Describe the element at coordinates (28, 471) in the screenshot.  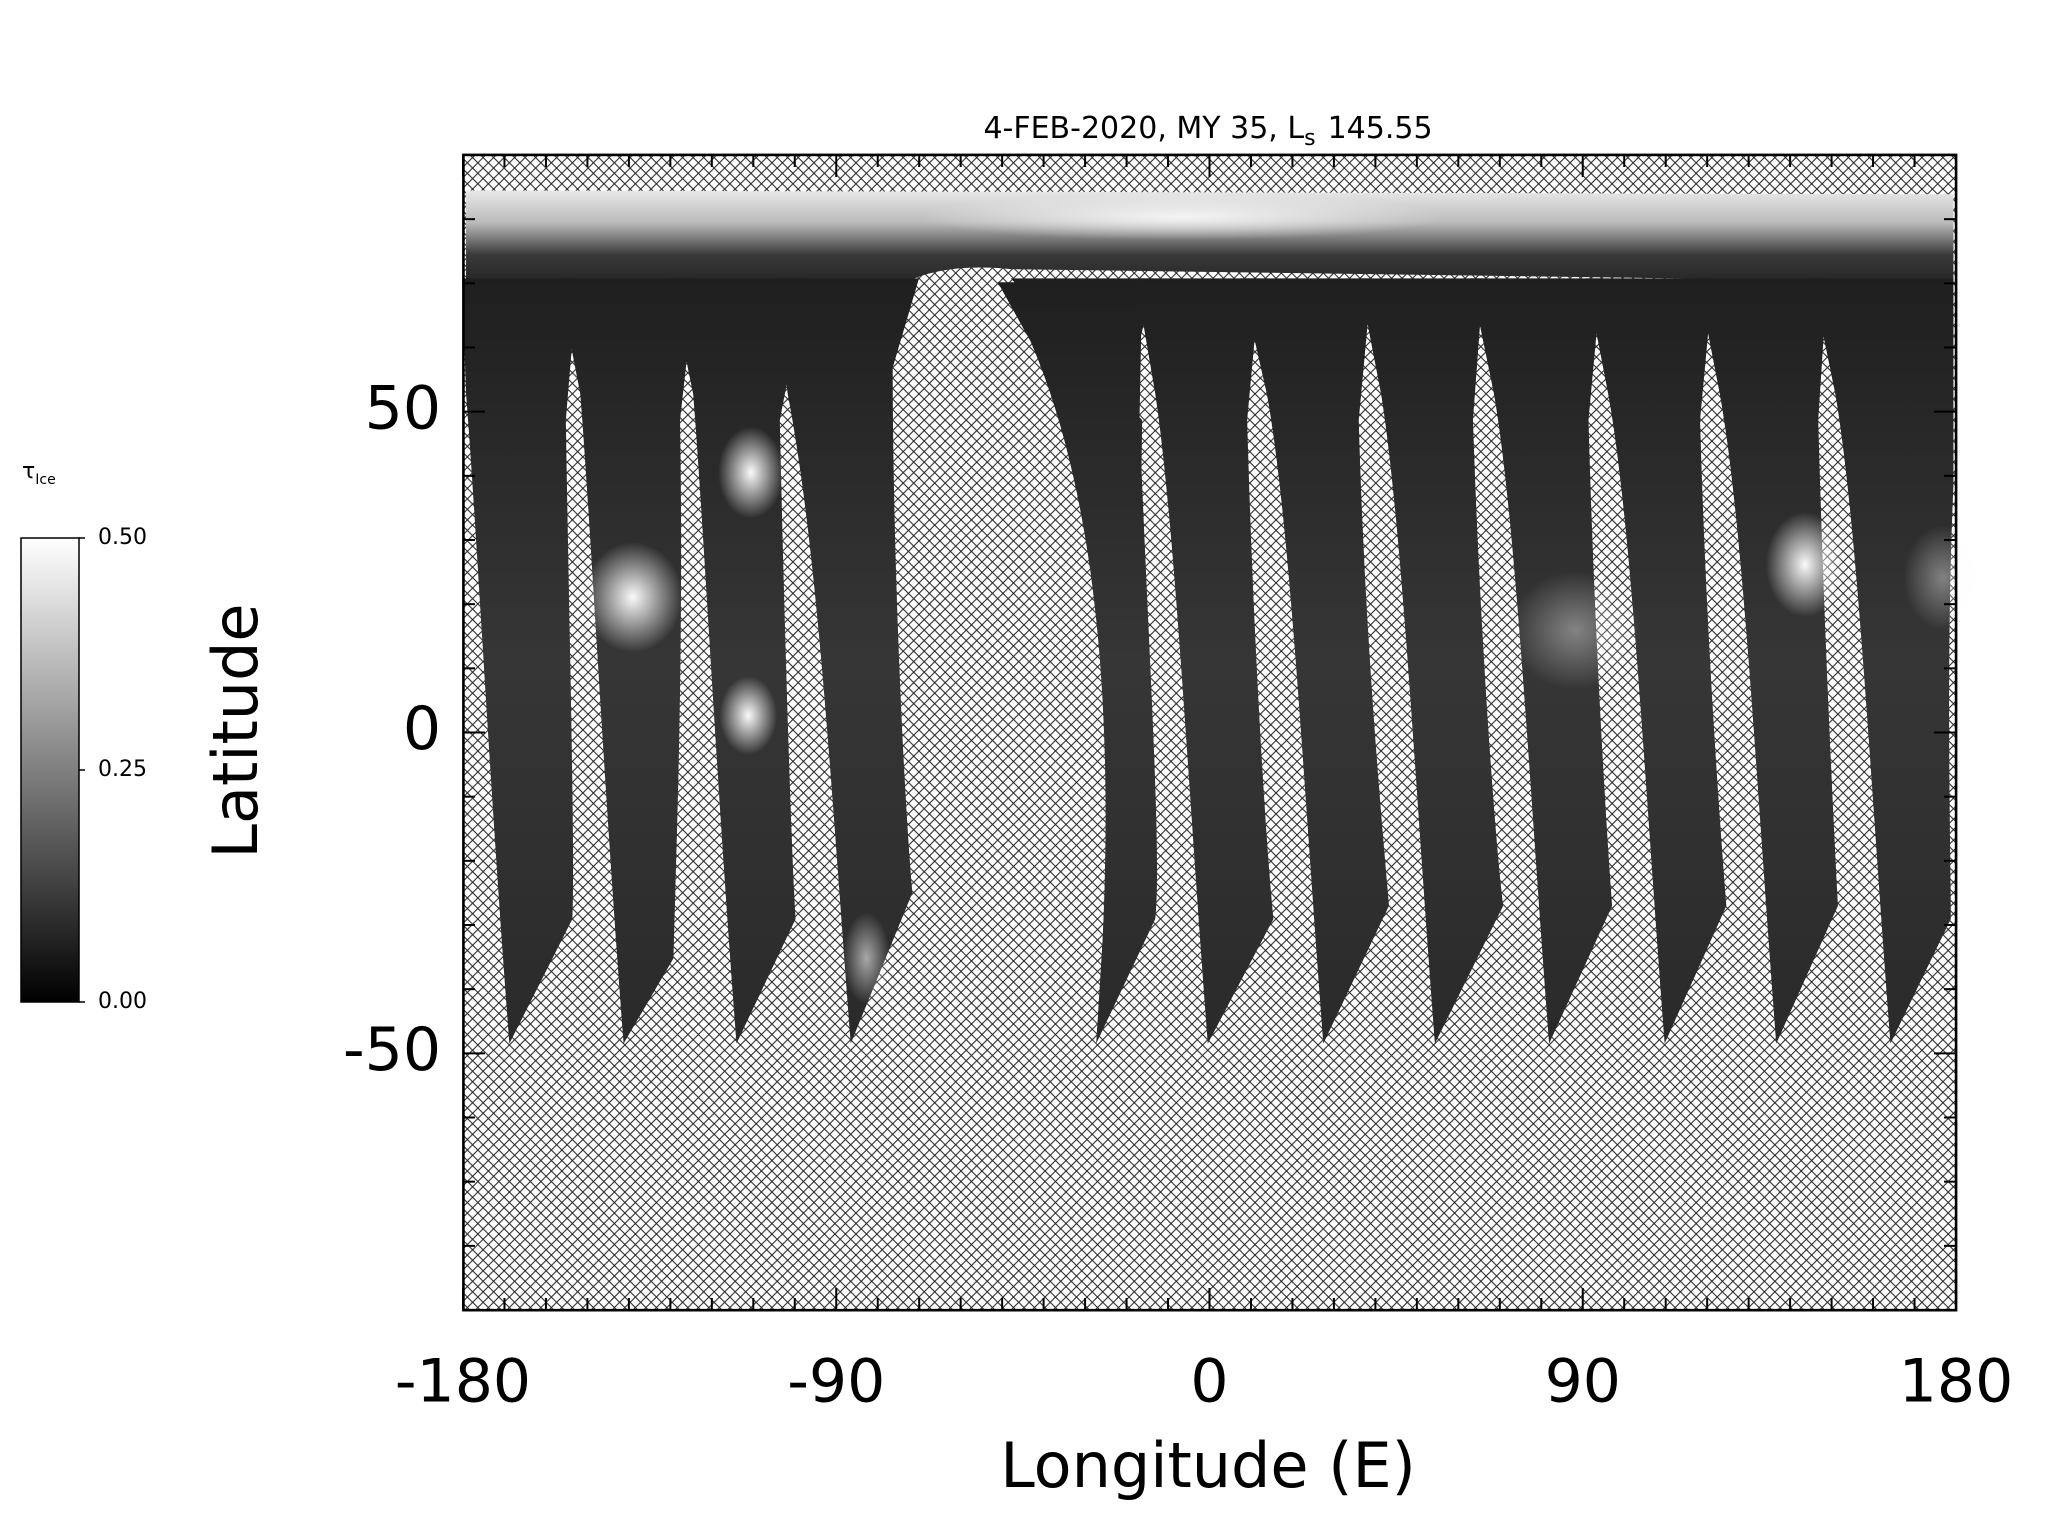
I see `colorbar-symbol: τ` at that location.